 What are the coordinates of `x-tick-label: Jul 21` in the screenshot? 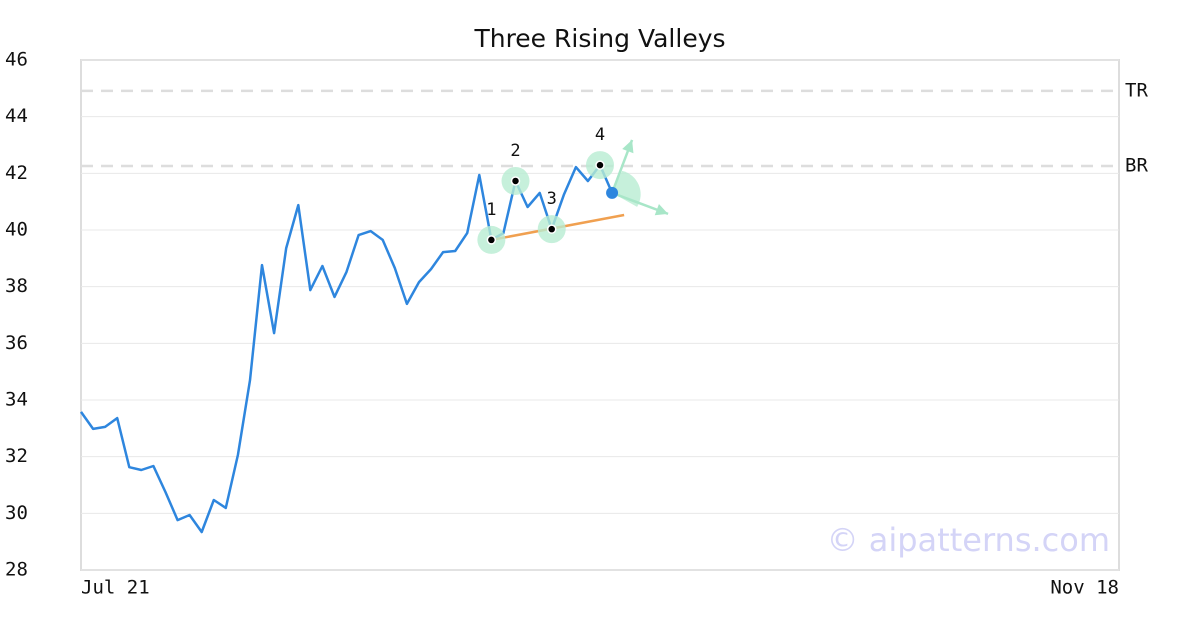 It's located at (115, 588).